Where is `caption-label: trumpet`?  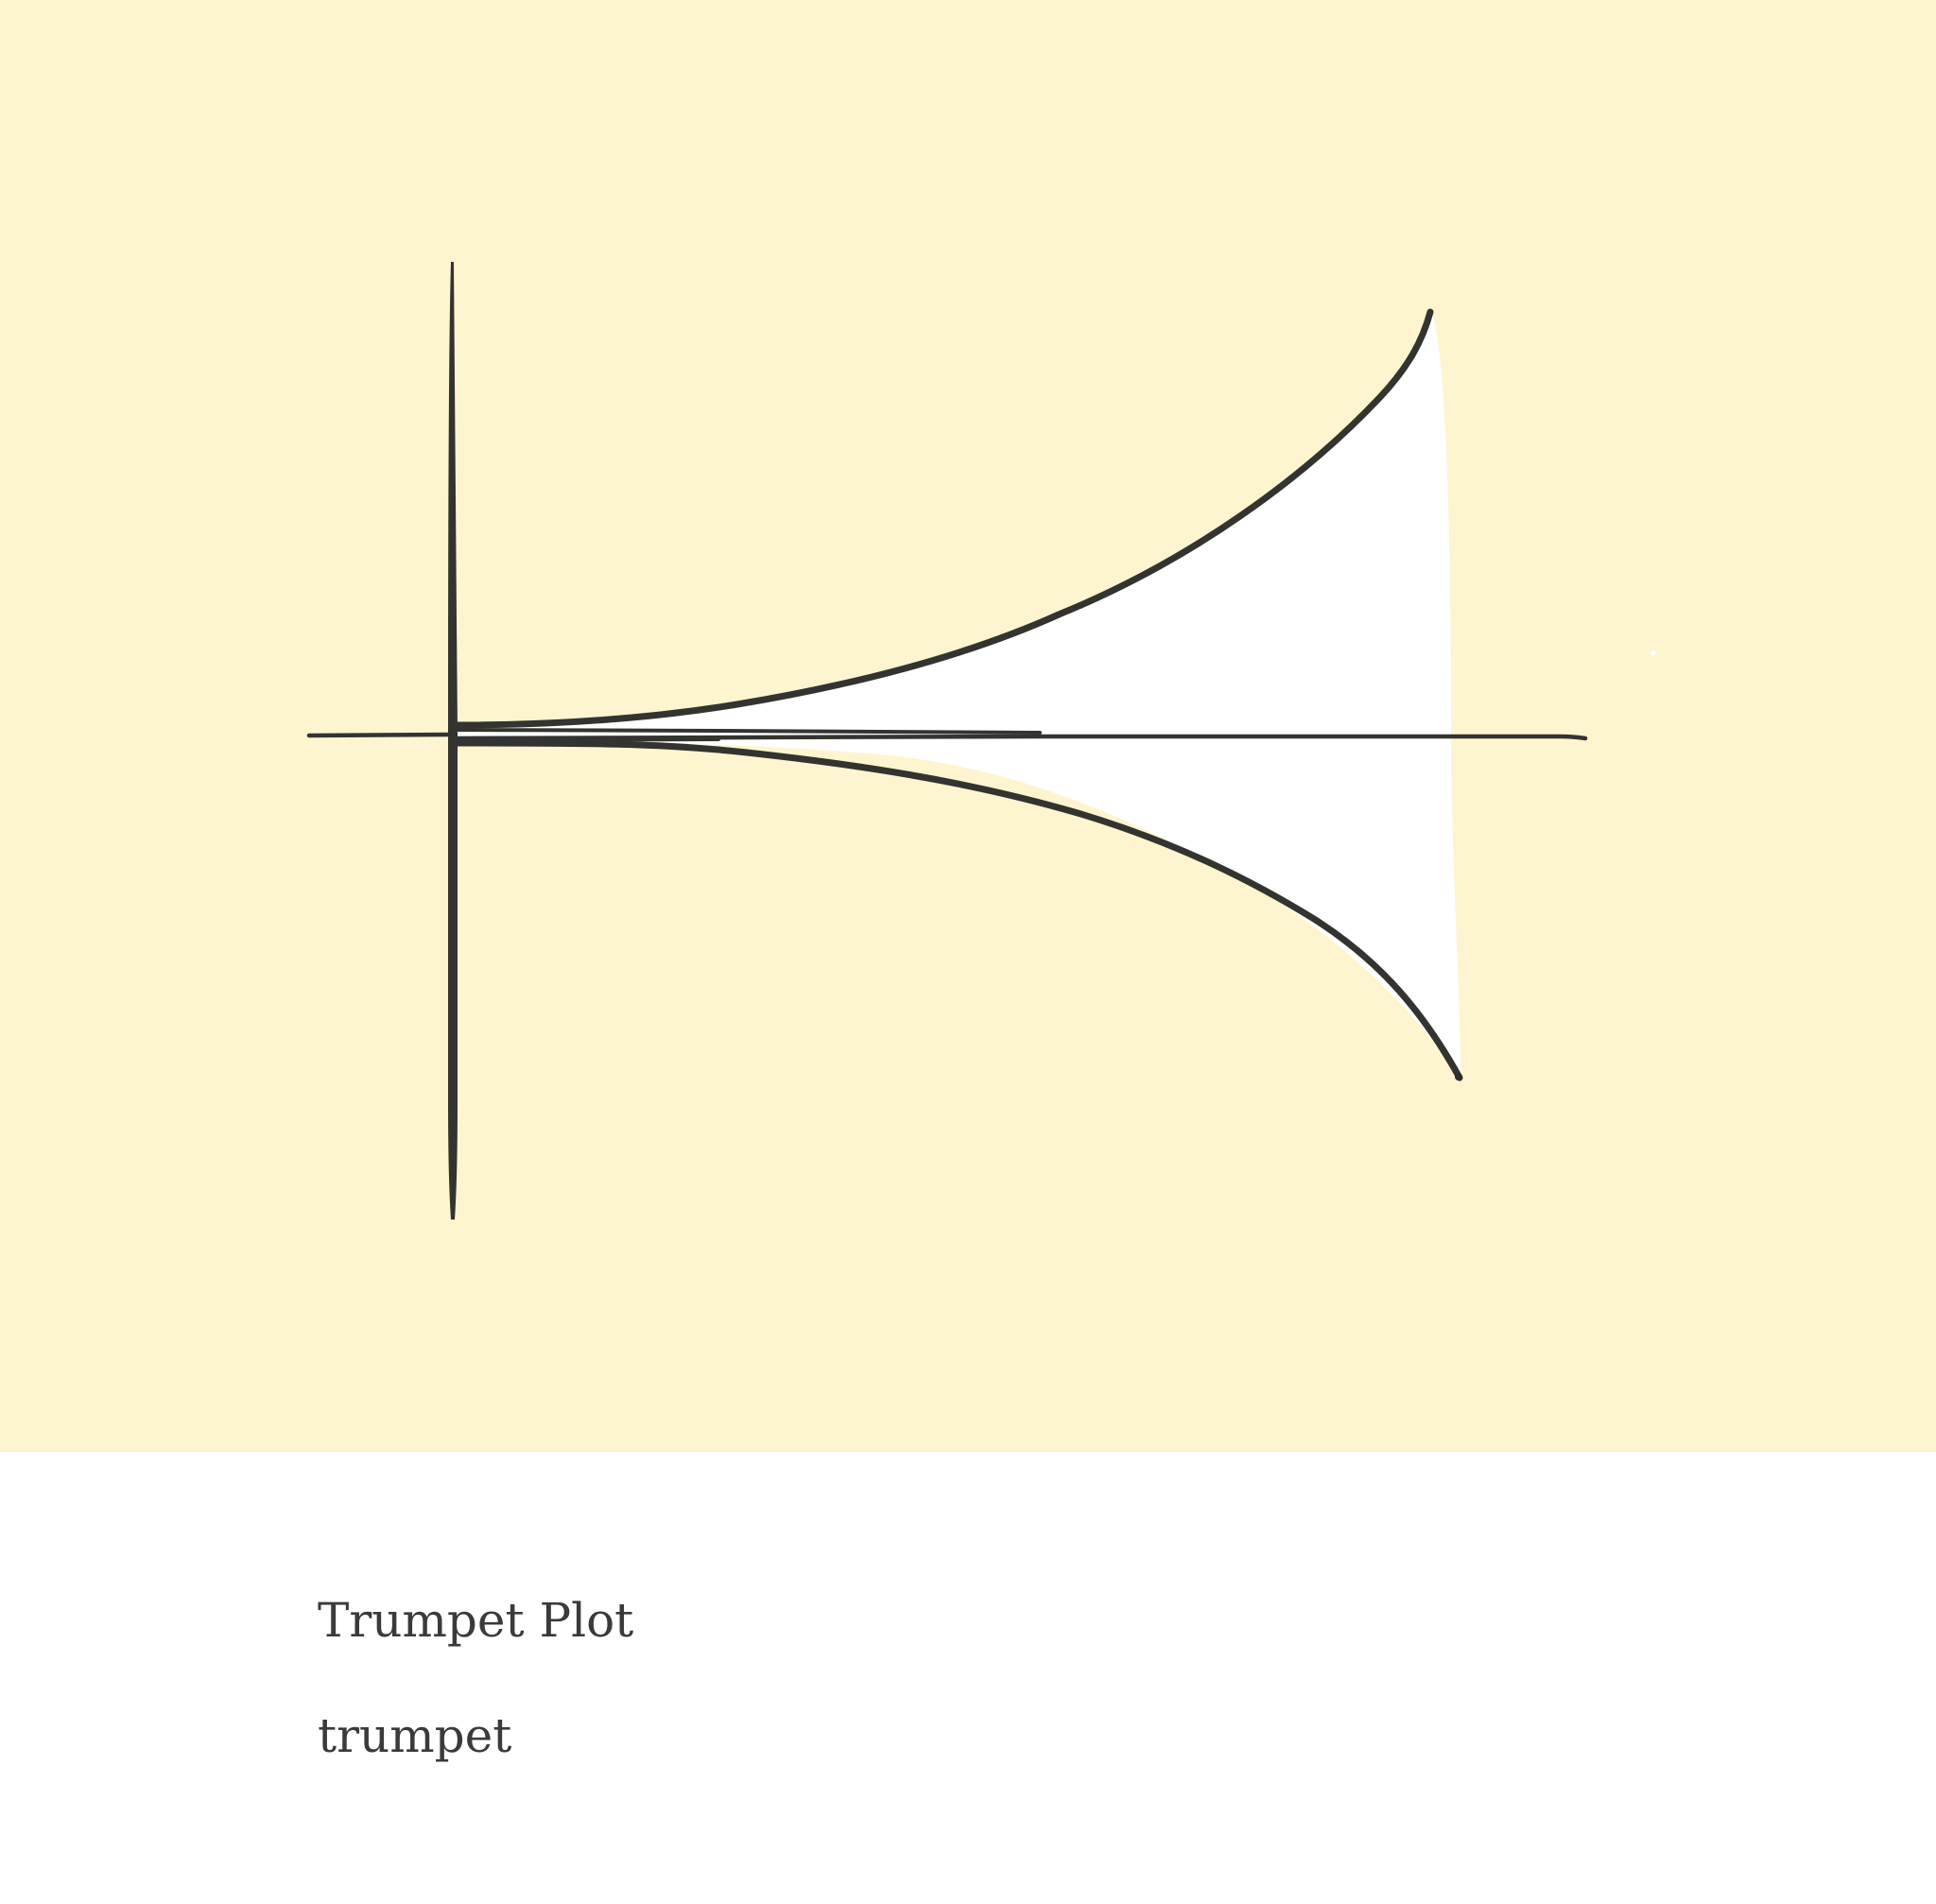
caption-label: trumpet is located at coordinates (415, 1736).